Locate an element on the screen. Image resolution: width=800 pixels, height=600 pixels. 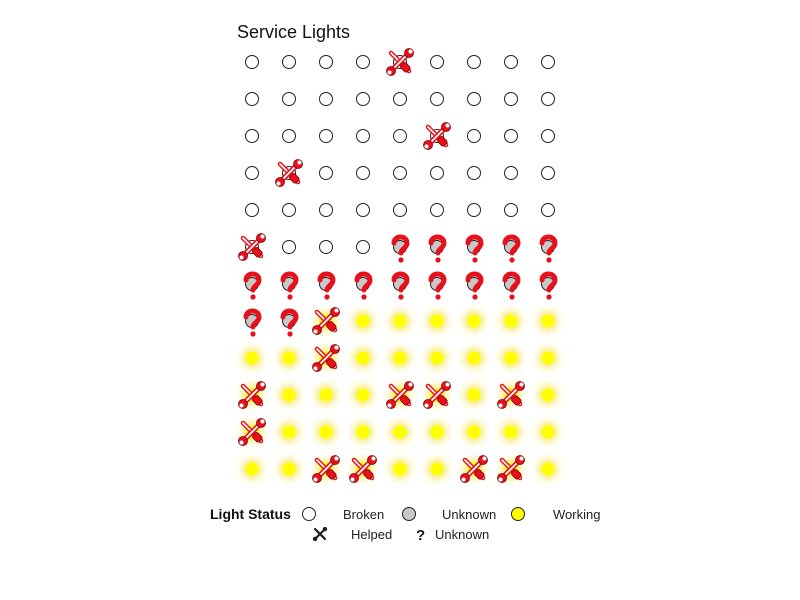
legend-unknown-label: Unknown is located at coordinates (469, 514).